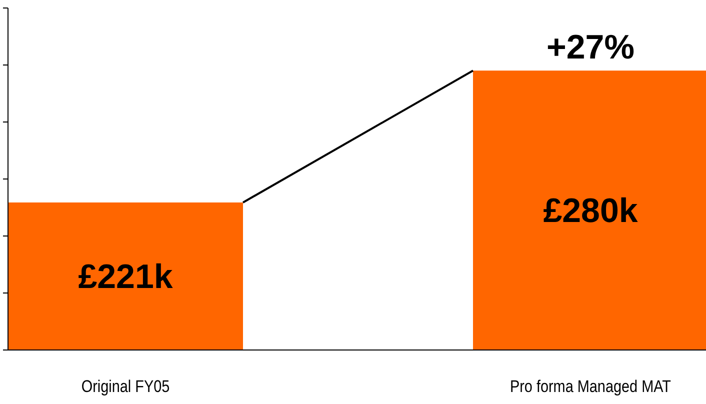 The width and height of the screenshot is (706, 404). I want to click on data-label: £280k, so click(590, 211).